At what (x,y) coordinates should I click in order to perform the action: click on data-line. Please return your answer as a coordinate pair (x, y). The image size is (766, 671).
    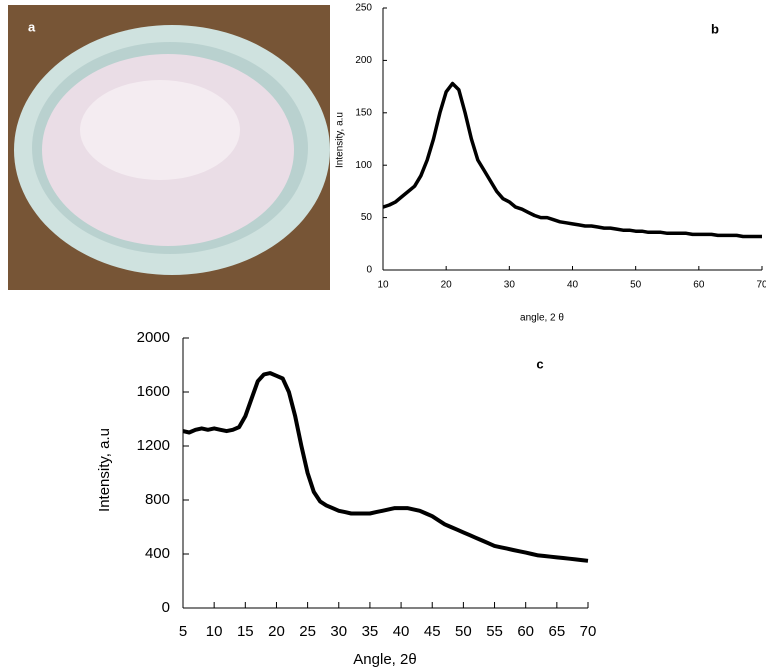
    Looking at the image, I should click on (572, 160).